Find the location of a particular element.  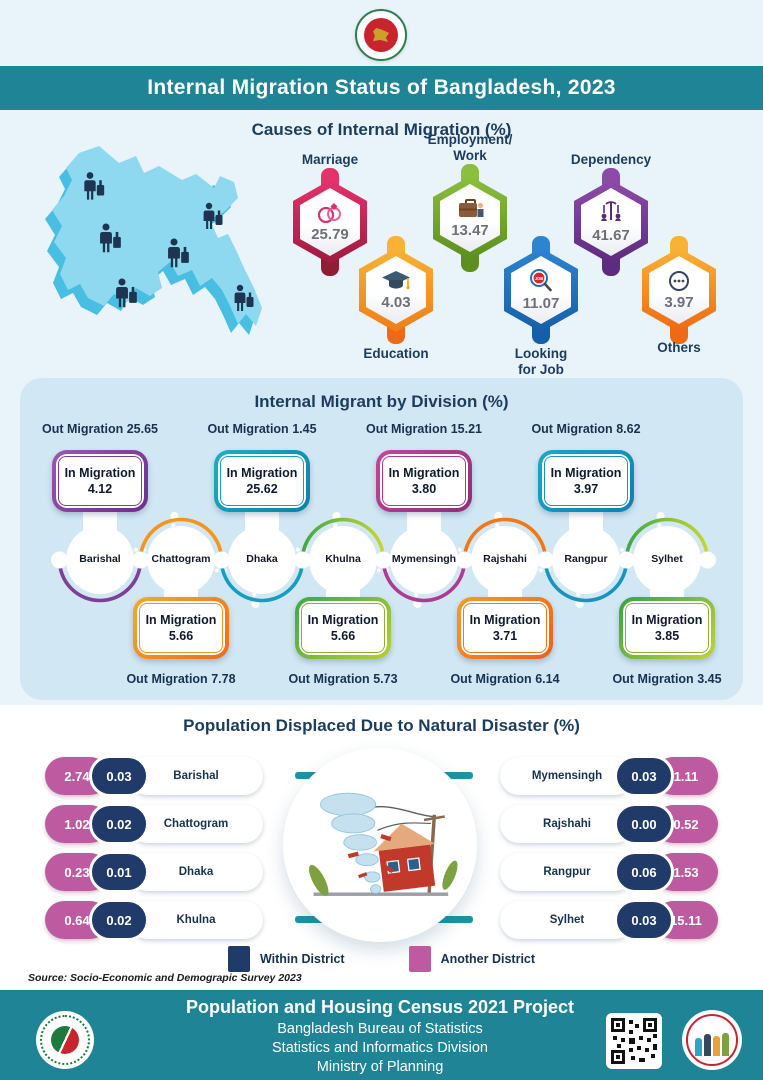

in-migration-box-khulna: In Migration 5.66 is located at coordinates (343, 628).